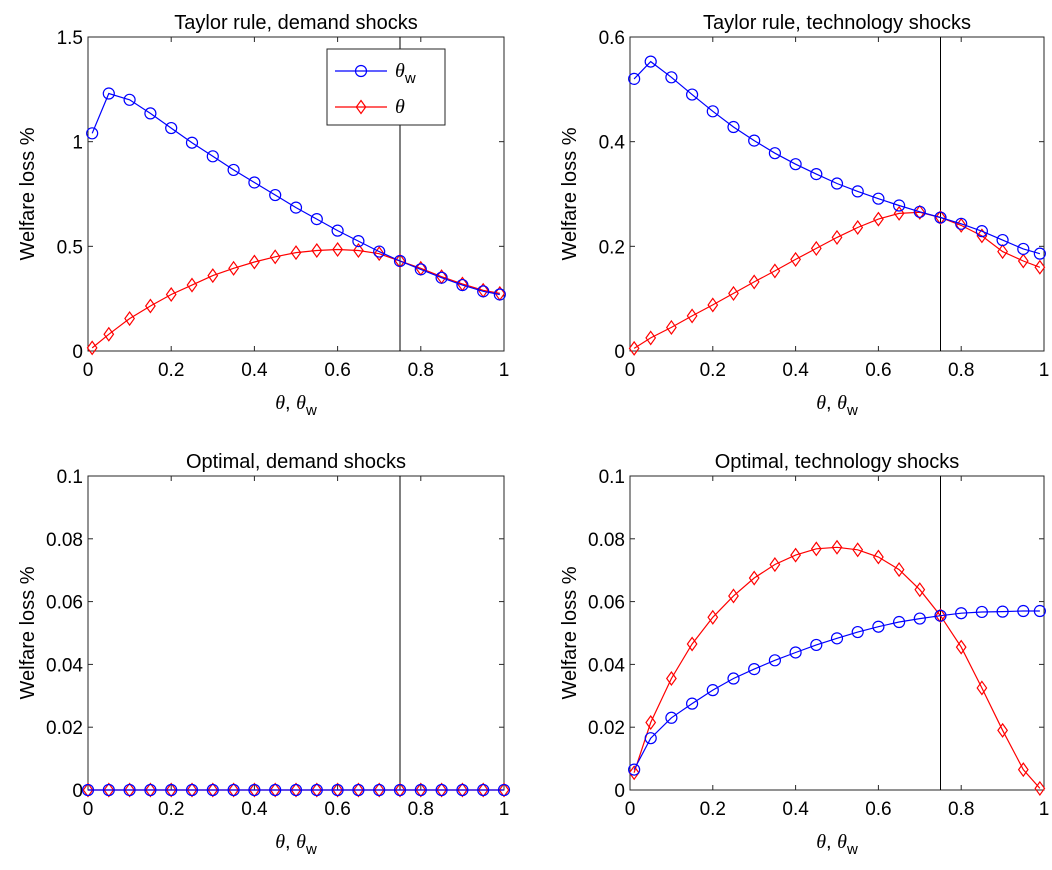  What do you see at coordinates (254, 370) in the screenshot?
I see `x-tick-label: 0.4` at bounding box center [254, 370].